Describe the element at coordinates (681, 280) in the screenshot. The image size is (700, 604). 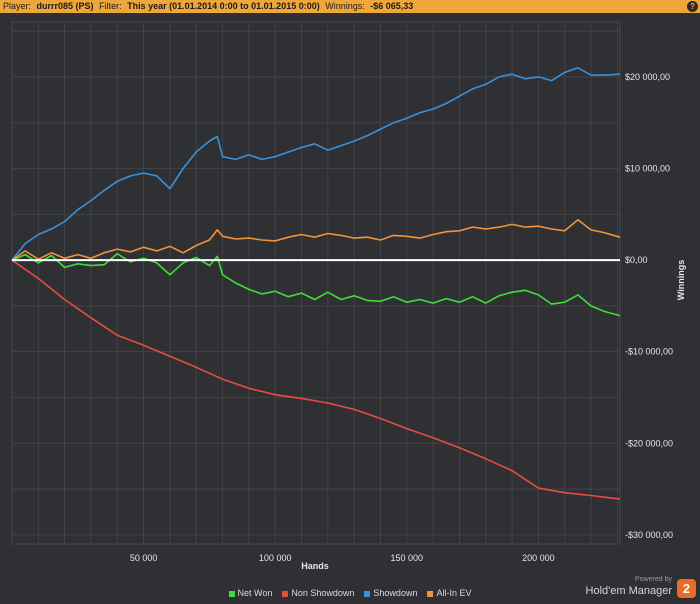
I see `y-axis-label: Winnings` at that location.